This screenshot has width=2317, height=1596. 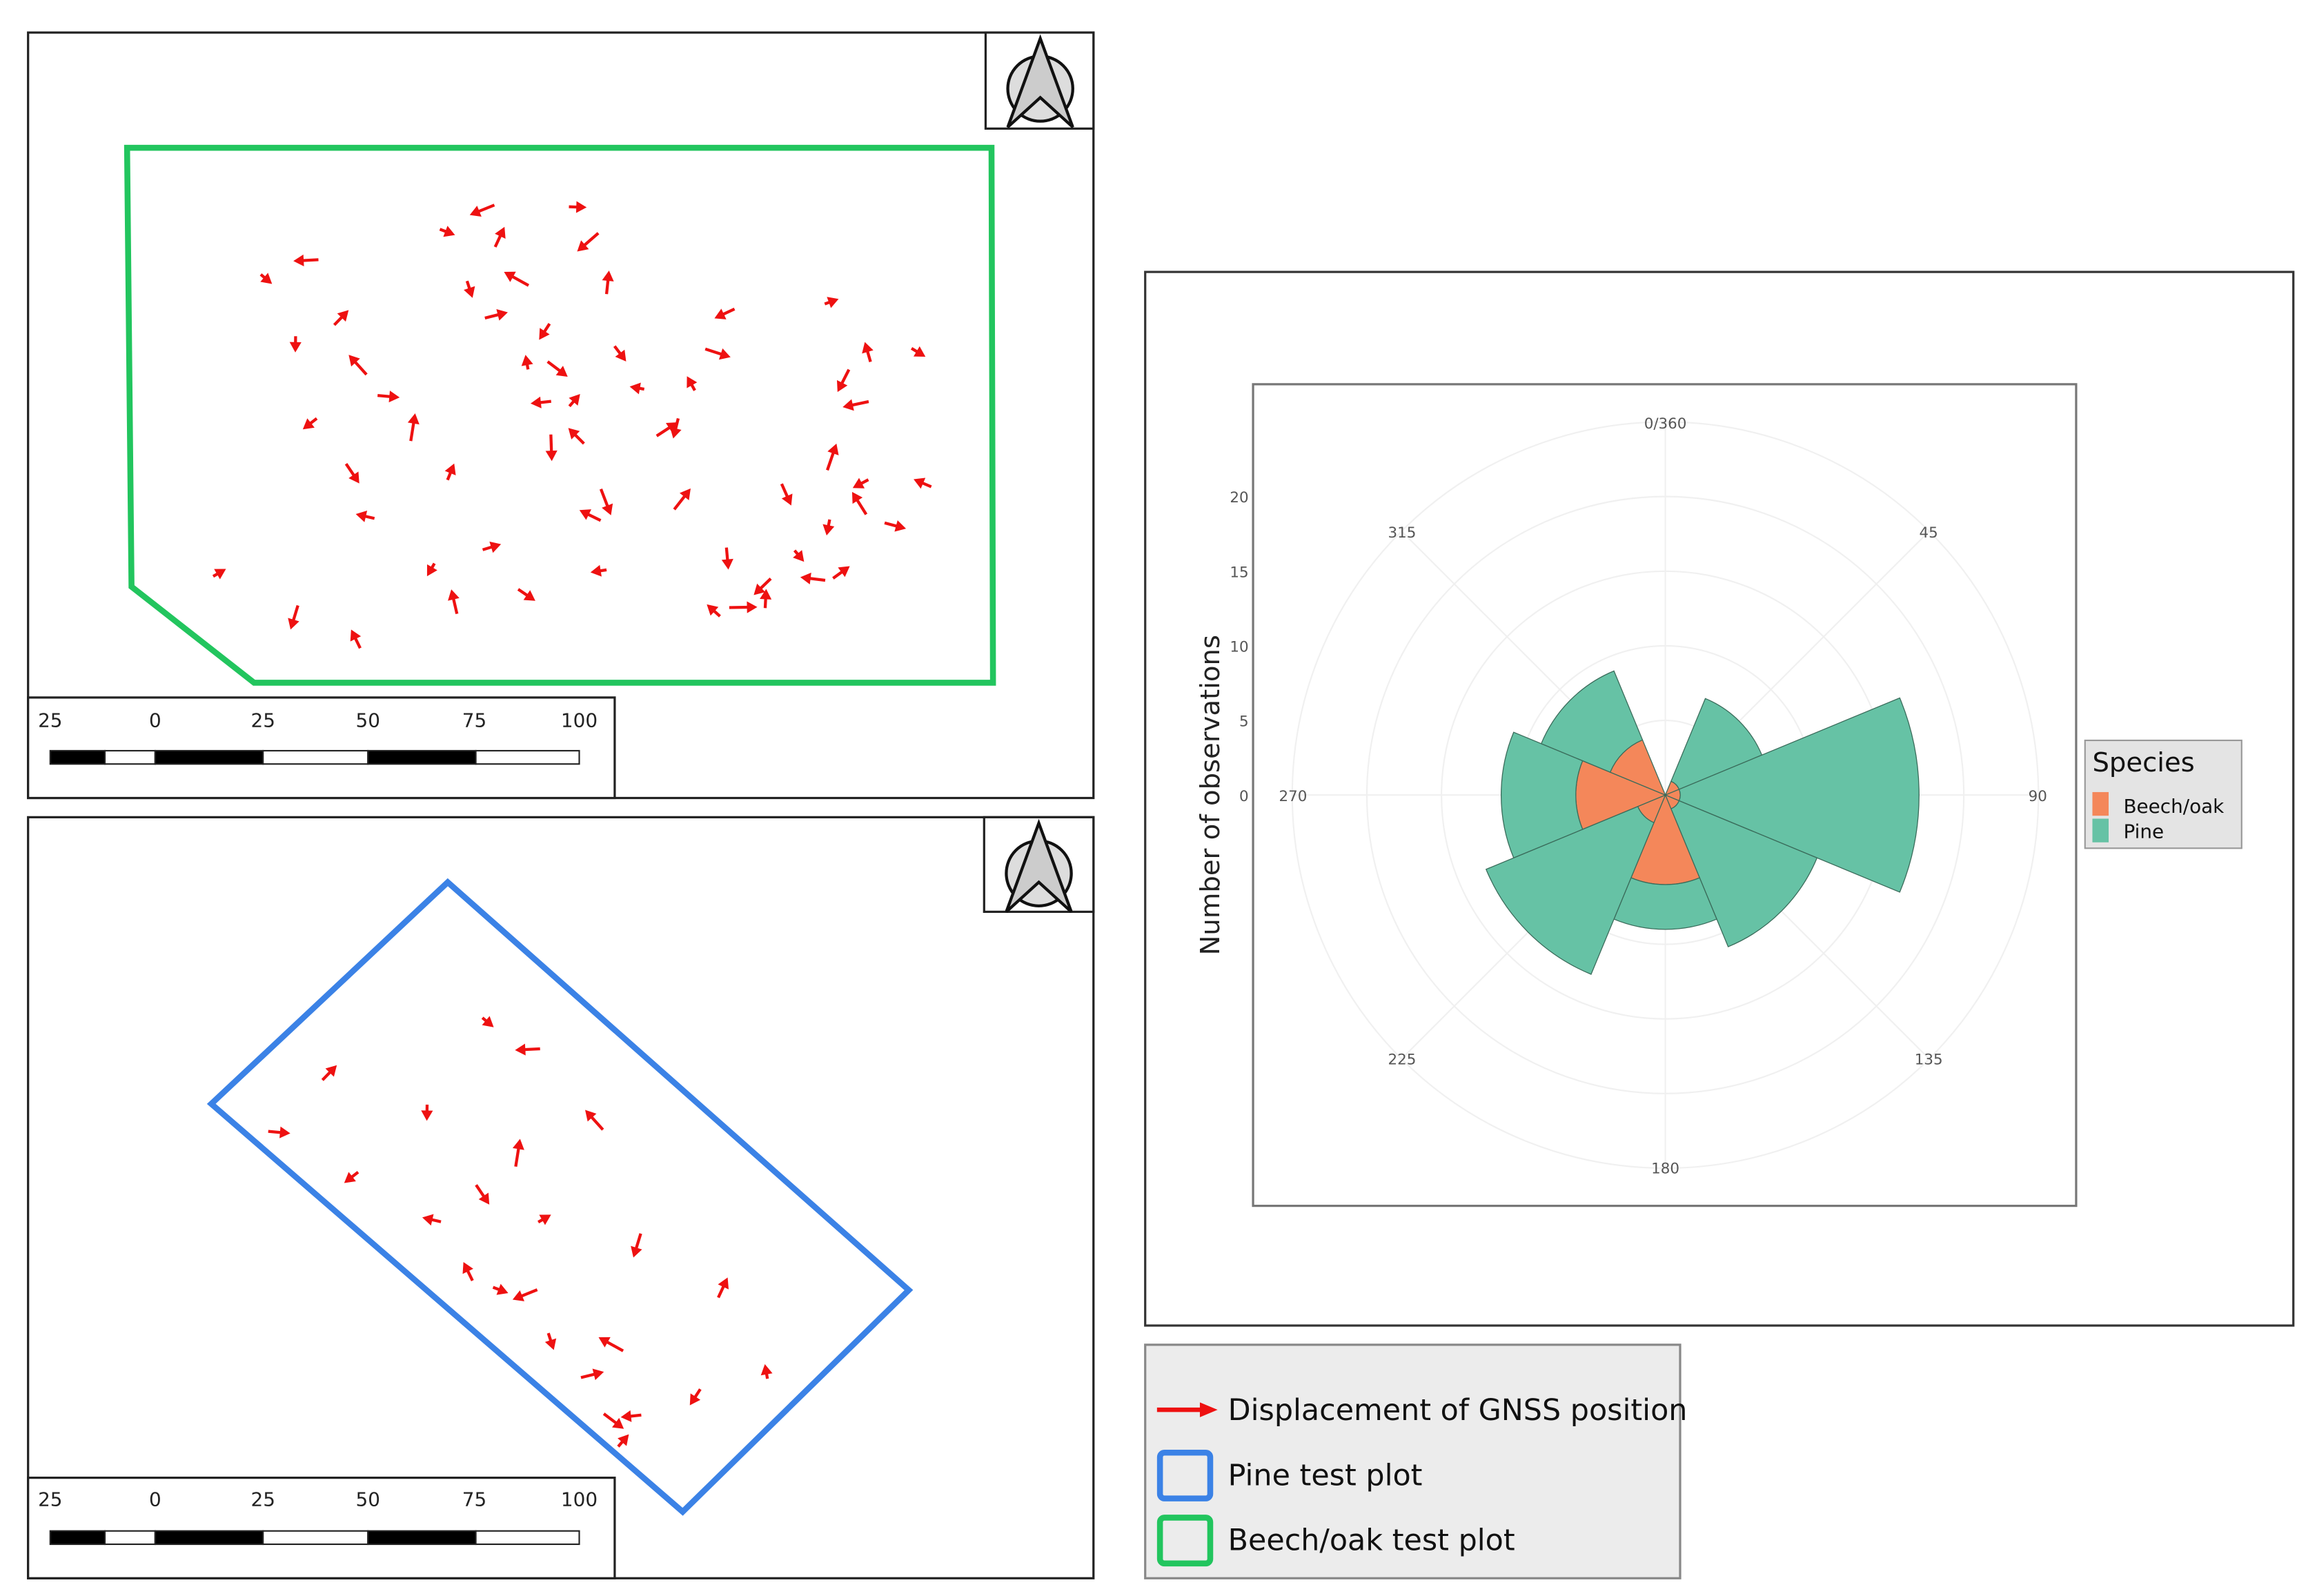 I want to click on blue-square-icon, so click(x=1185, y=1475).